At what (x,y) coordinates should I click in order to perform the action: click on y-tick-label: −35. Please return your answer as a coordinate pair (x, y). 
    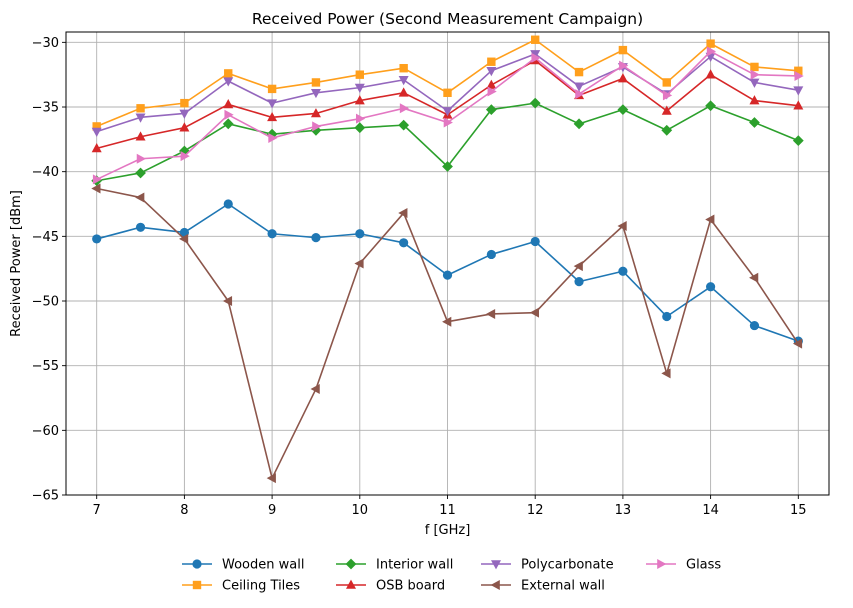
    Looking at the image, I should click on (45, 108).